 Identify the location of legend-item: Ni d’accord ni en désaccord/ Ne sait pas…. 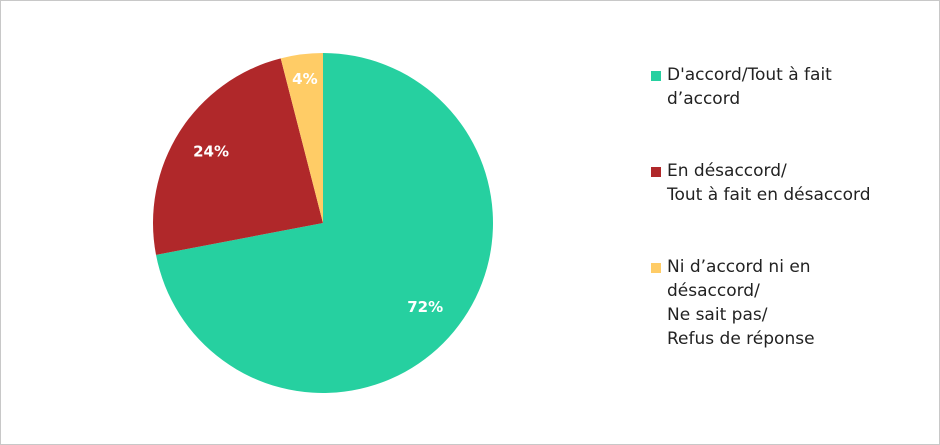
(761, 303).